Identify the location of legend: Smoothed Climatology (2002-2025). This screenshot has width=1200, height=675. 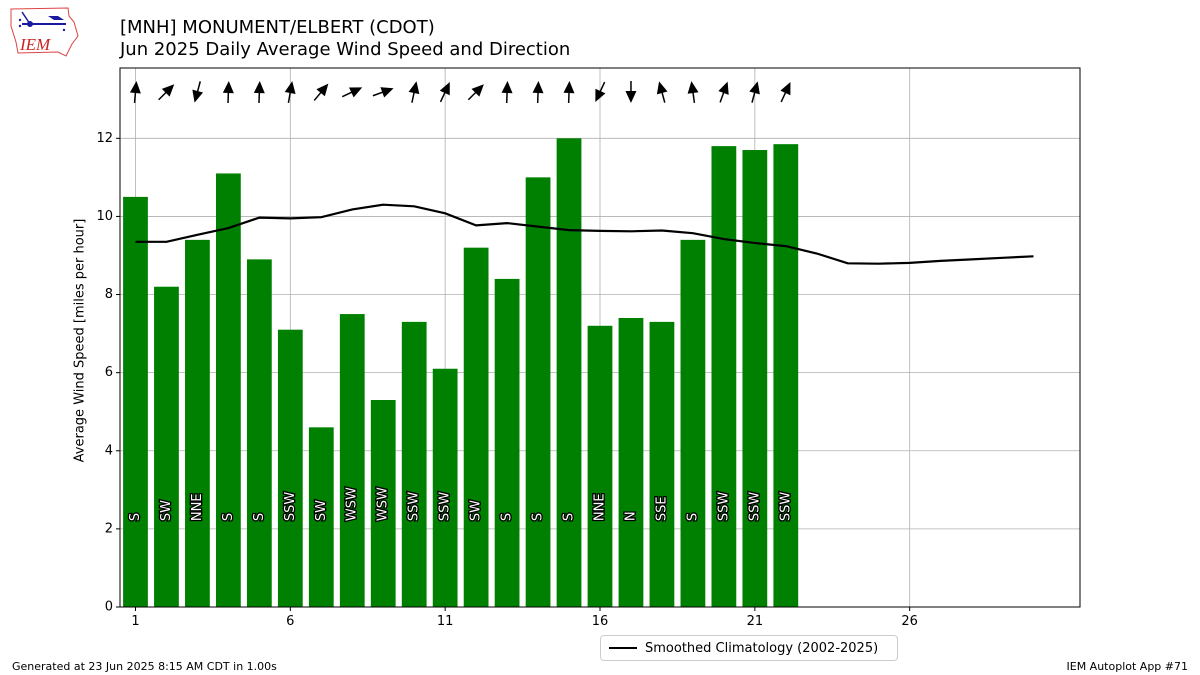
(749, 648).